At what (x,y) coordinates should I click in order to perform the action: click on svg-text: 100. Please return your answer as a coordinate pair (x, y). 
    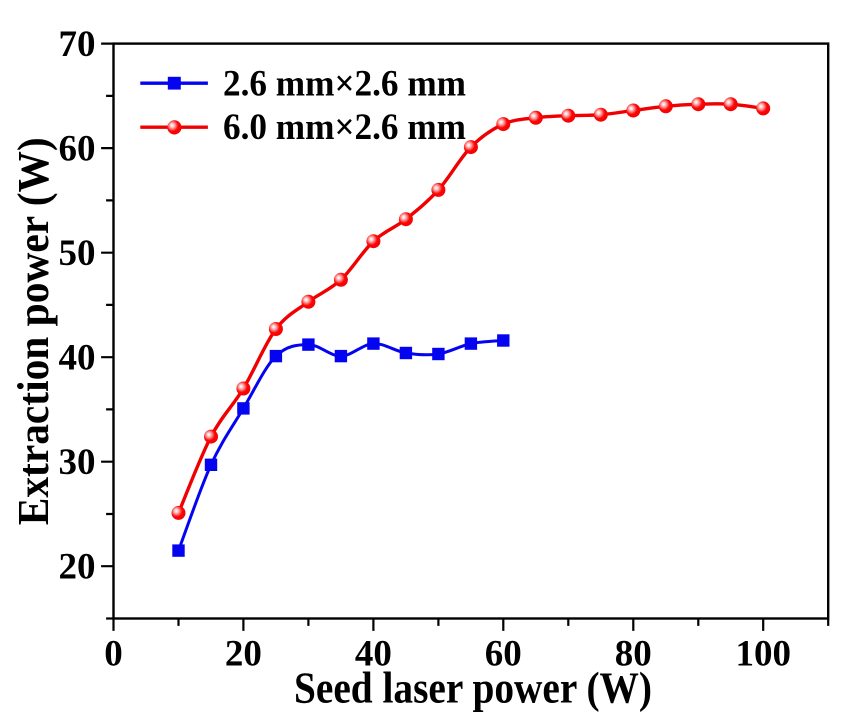
    Looking at the image, I should click on (763, 653).